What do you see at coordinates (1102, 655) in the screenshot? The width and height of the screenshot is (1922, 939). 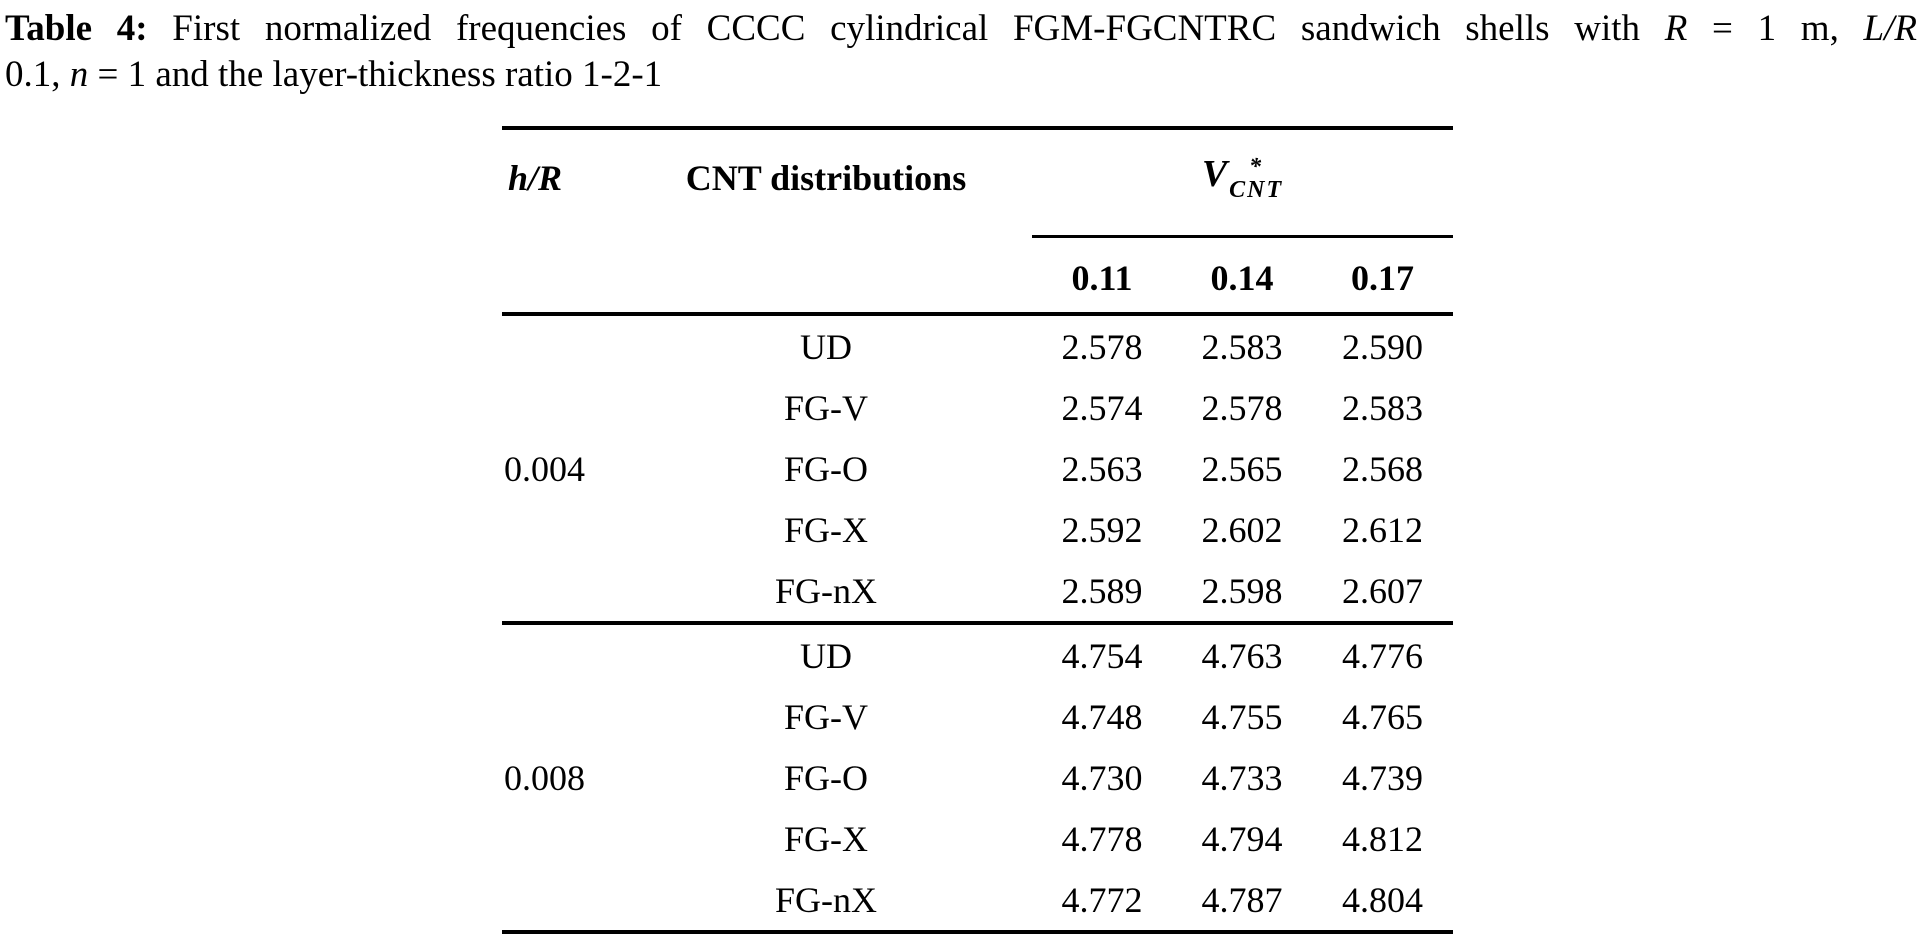 I see `cell-frequency-value: 4.754` at bounding box center [1102, 655].